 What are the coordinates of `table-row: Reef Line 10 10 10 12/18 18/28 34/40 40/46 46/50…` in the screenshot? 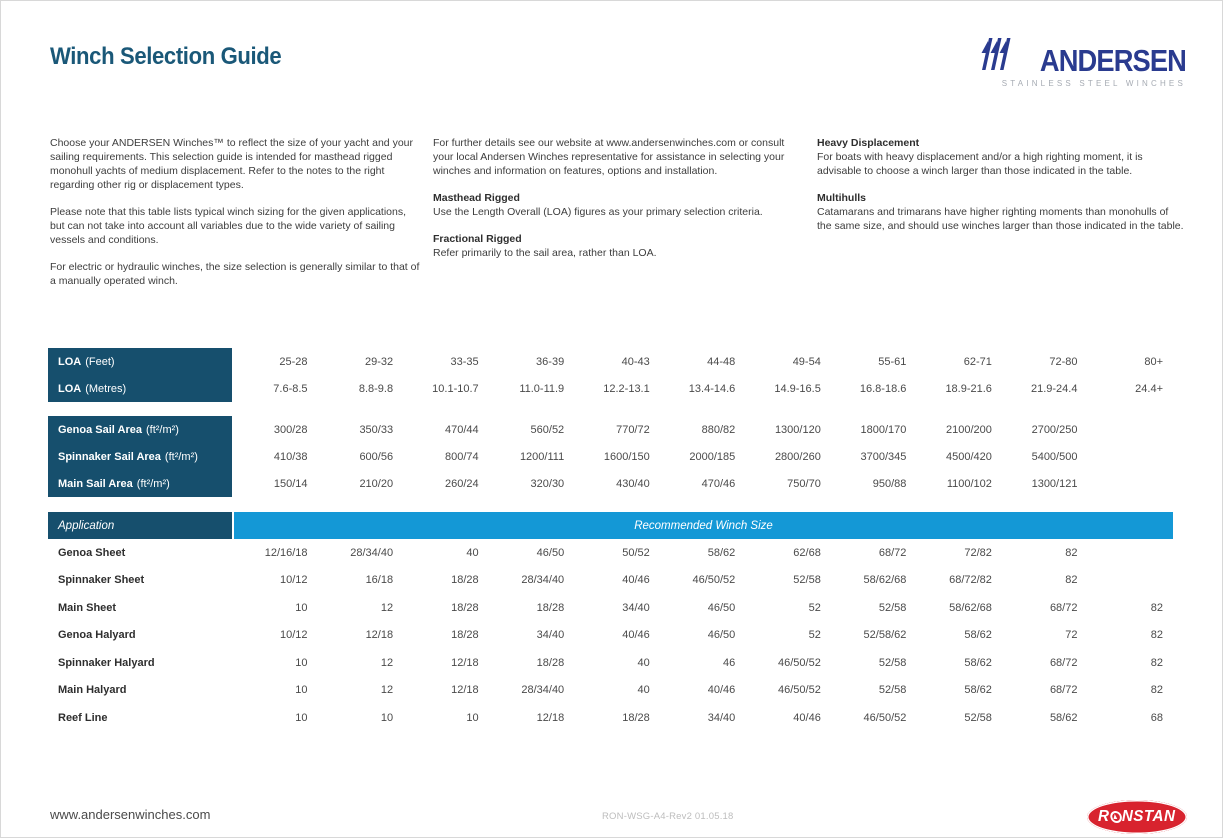 It's located at (610, 718).